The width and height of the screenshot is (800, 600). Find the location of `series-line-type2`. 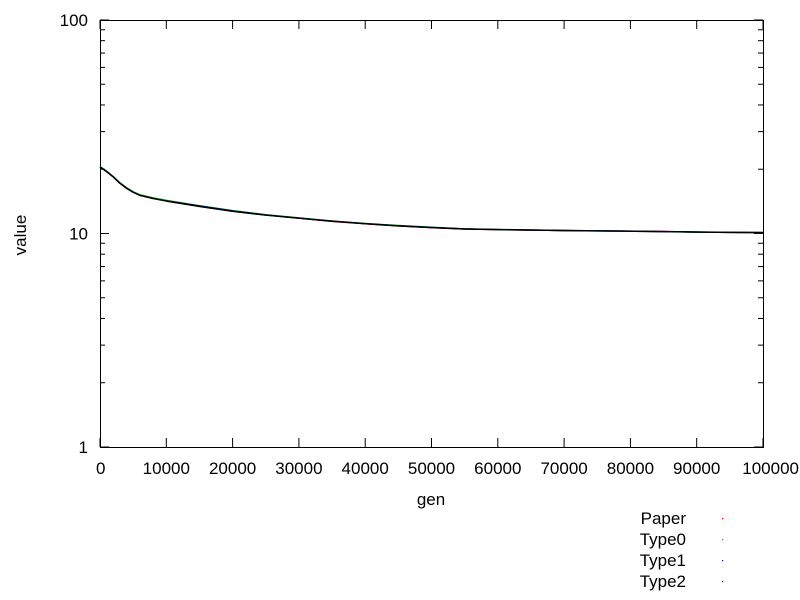

series-line-type2 is located at coordinates (431, 200).